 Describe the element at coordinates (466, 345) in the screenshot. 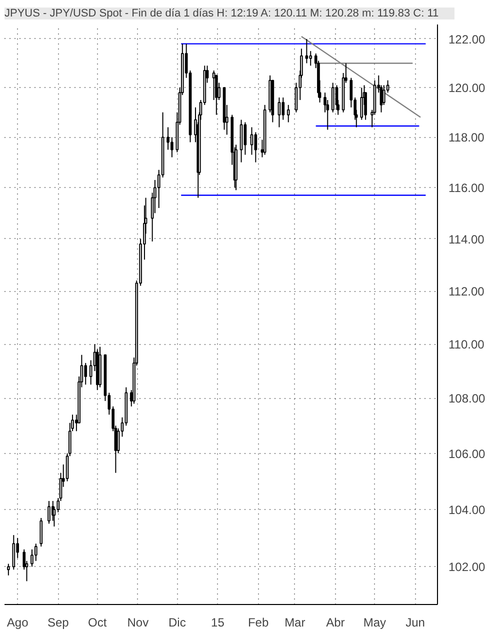

I see `y-tick-label: 110.00` at that location.